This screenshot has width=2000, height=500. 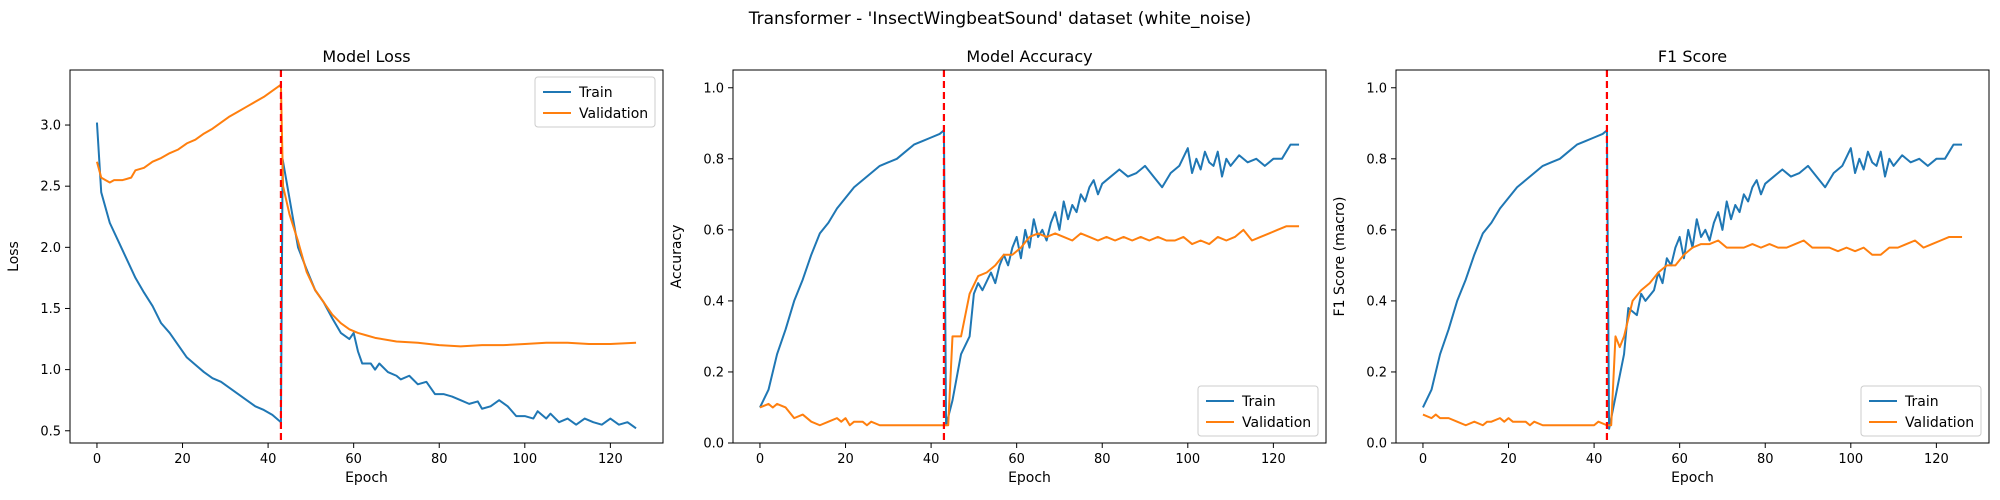 I want to click on chart-title: F1 Score, so click(x=1692, y=56).